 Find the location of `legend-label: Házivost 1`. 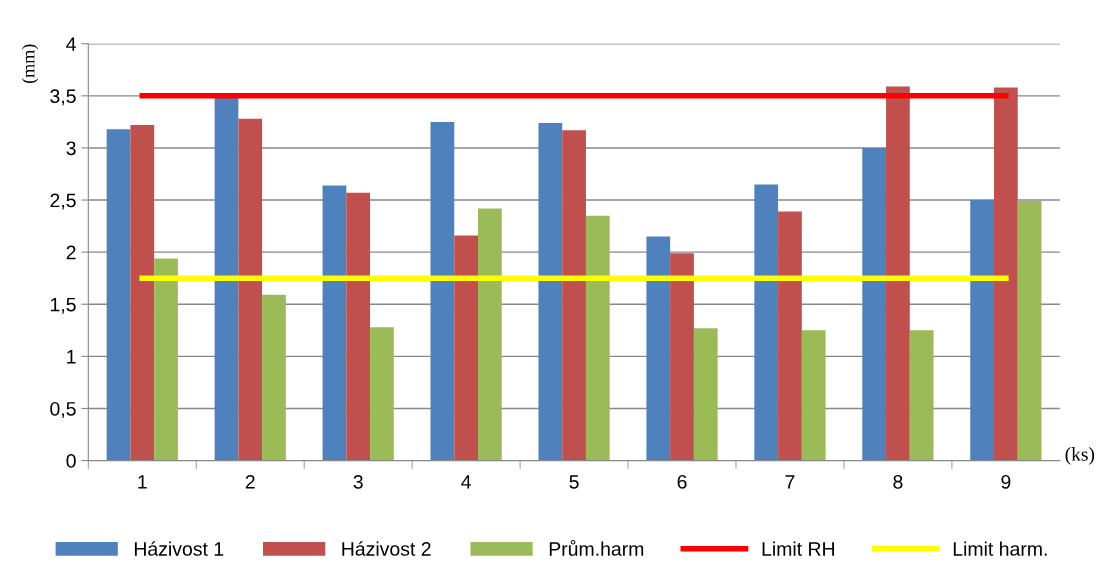

legend-label: Házivost 1 is located at coordinates (179, 548).